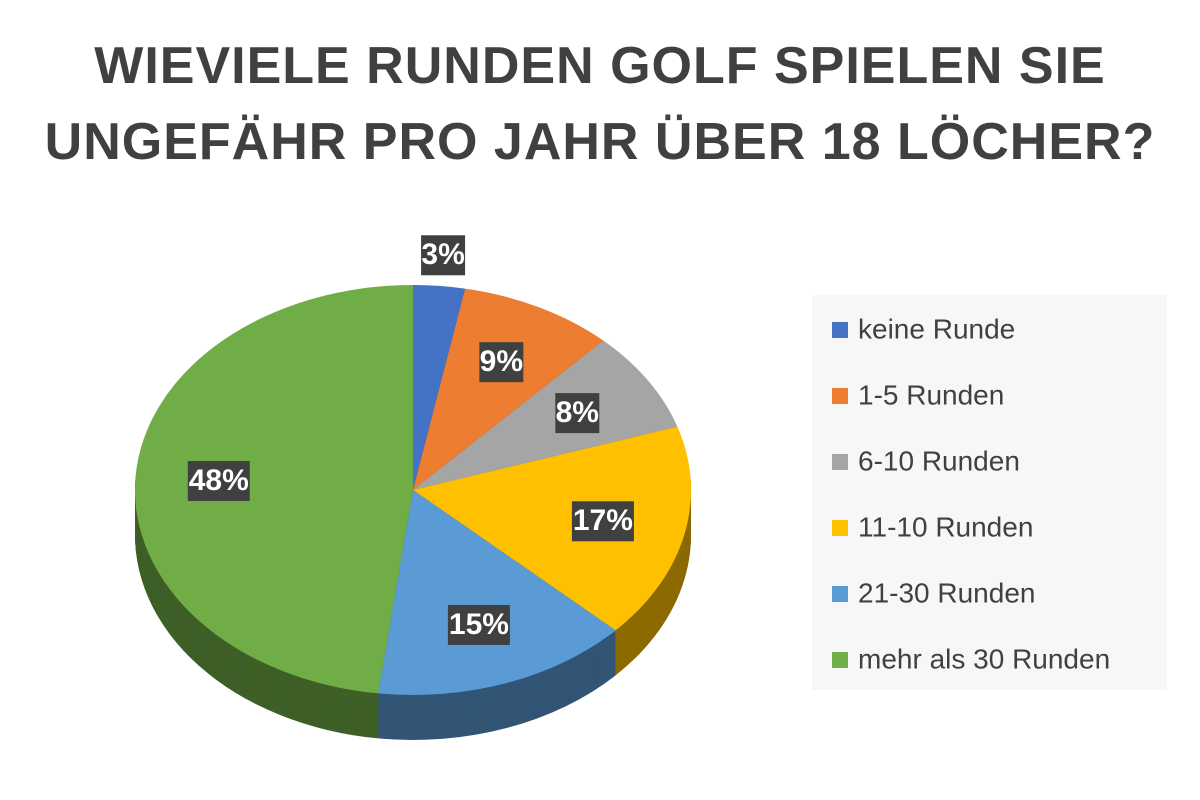 The image size is (1200, 800). Describe the element at coordinates (939, 460) in the screenshot. I see `legend-label: 6-10 Runden` at that location.